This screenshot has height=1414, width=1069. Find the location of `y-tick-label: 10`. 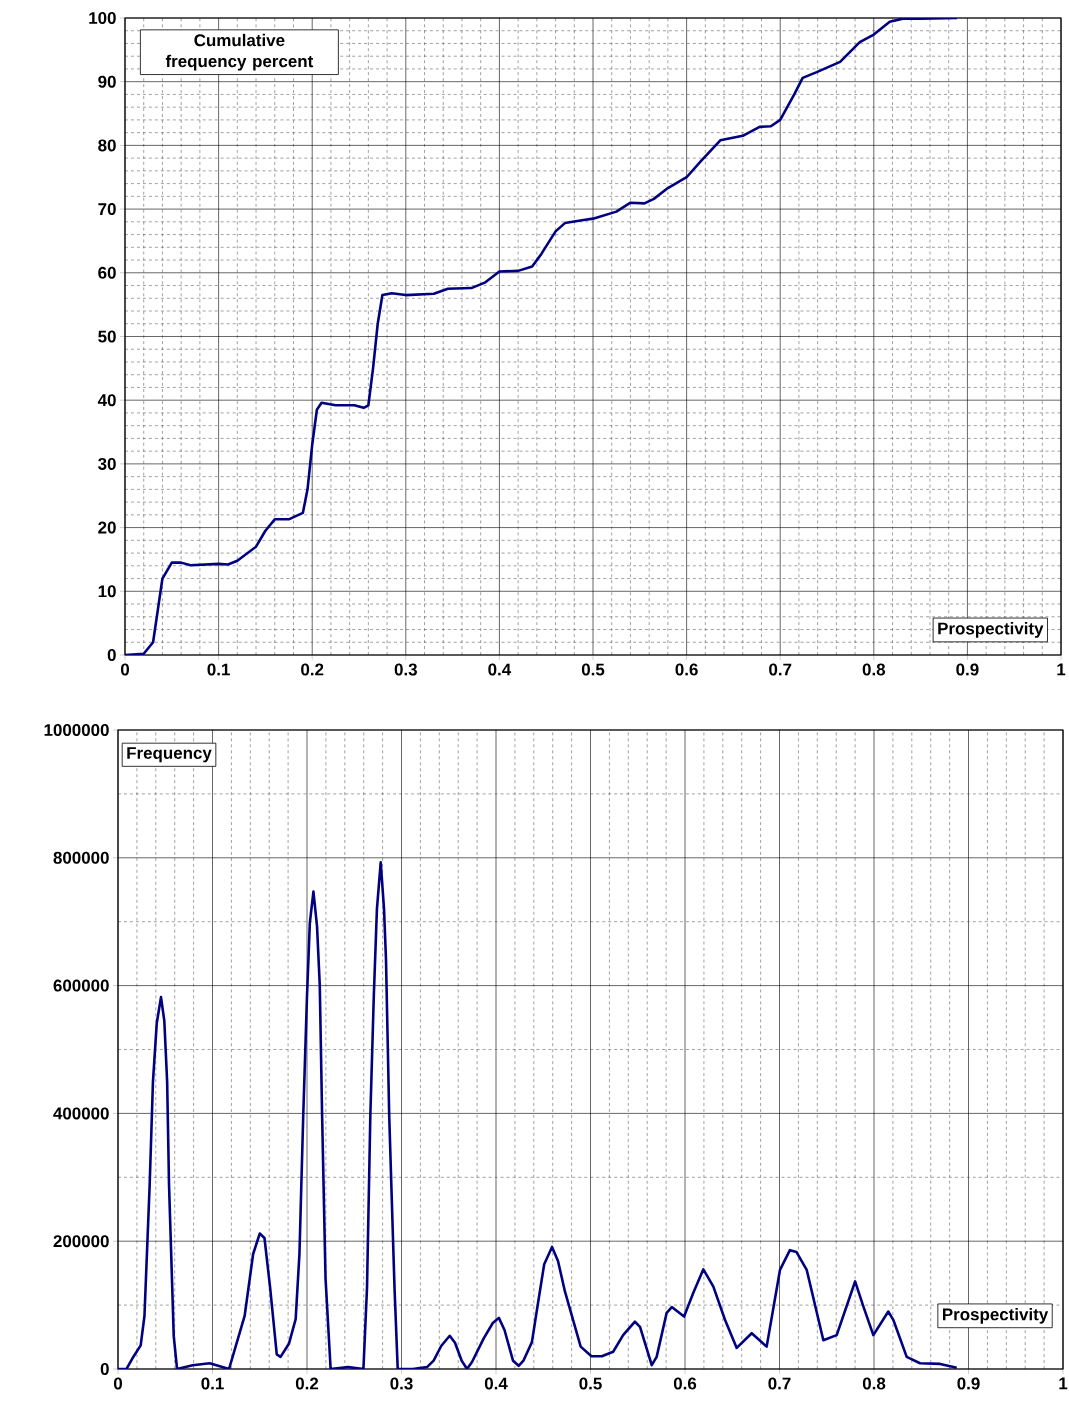

y-tick-label: 10 is located at coordinates (107, 591).